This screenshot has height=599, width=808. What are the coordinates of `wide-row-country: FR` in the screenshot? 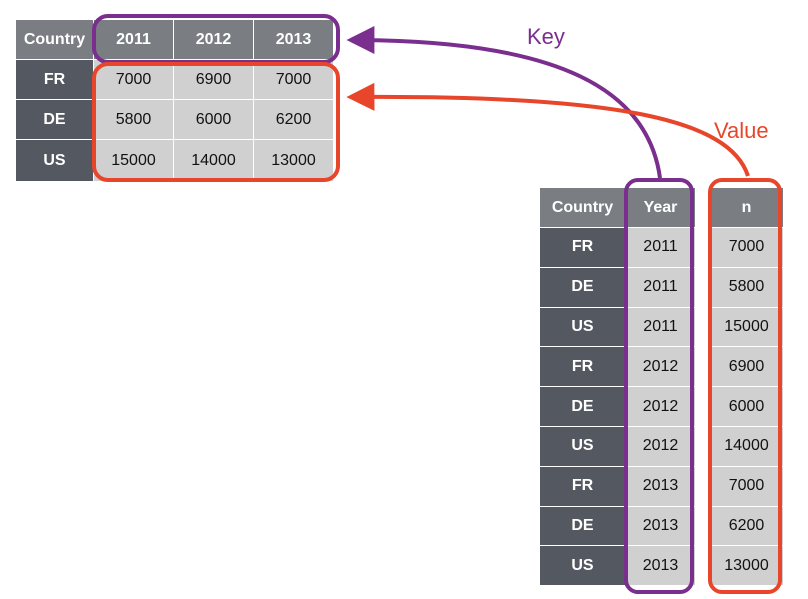 It's located at (55, 80).